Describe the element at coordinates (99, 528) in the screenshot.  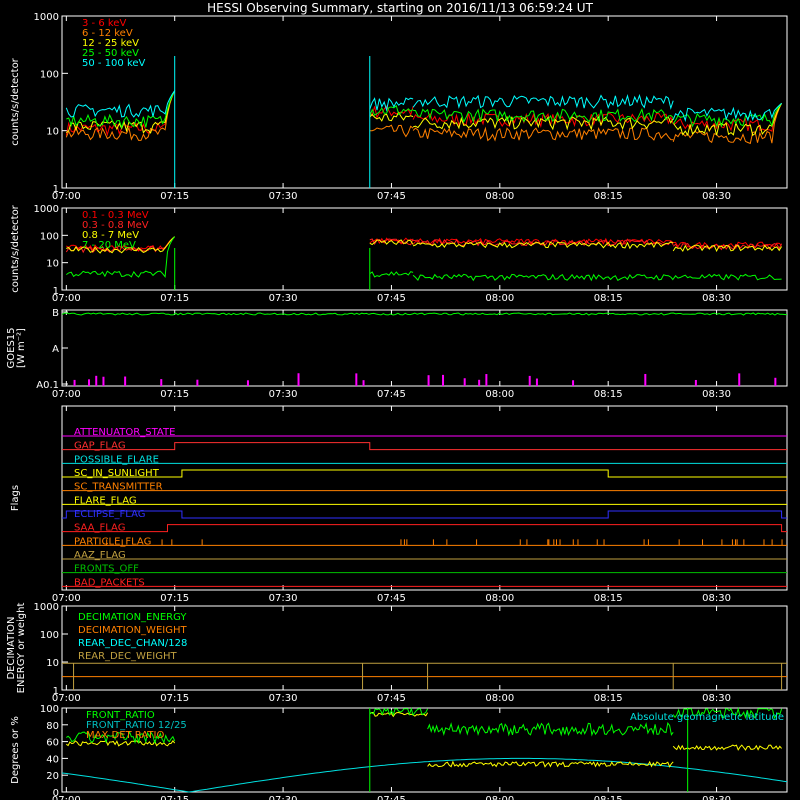
I see `flag-label: SAA_FLAG` at that location.